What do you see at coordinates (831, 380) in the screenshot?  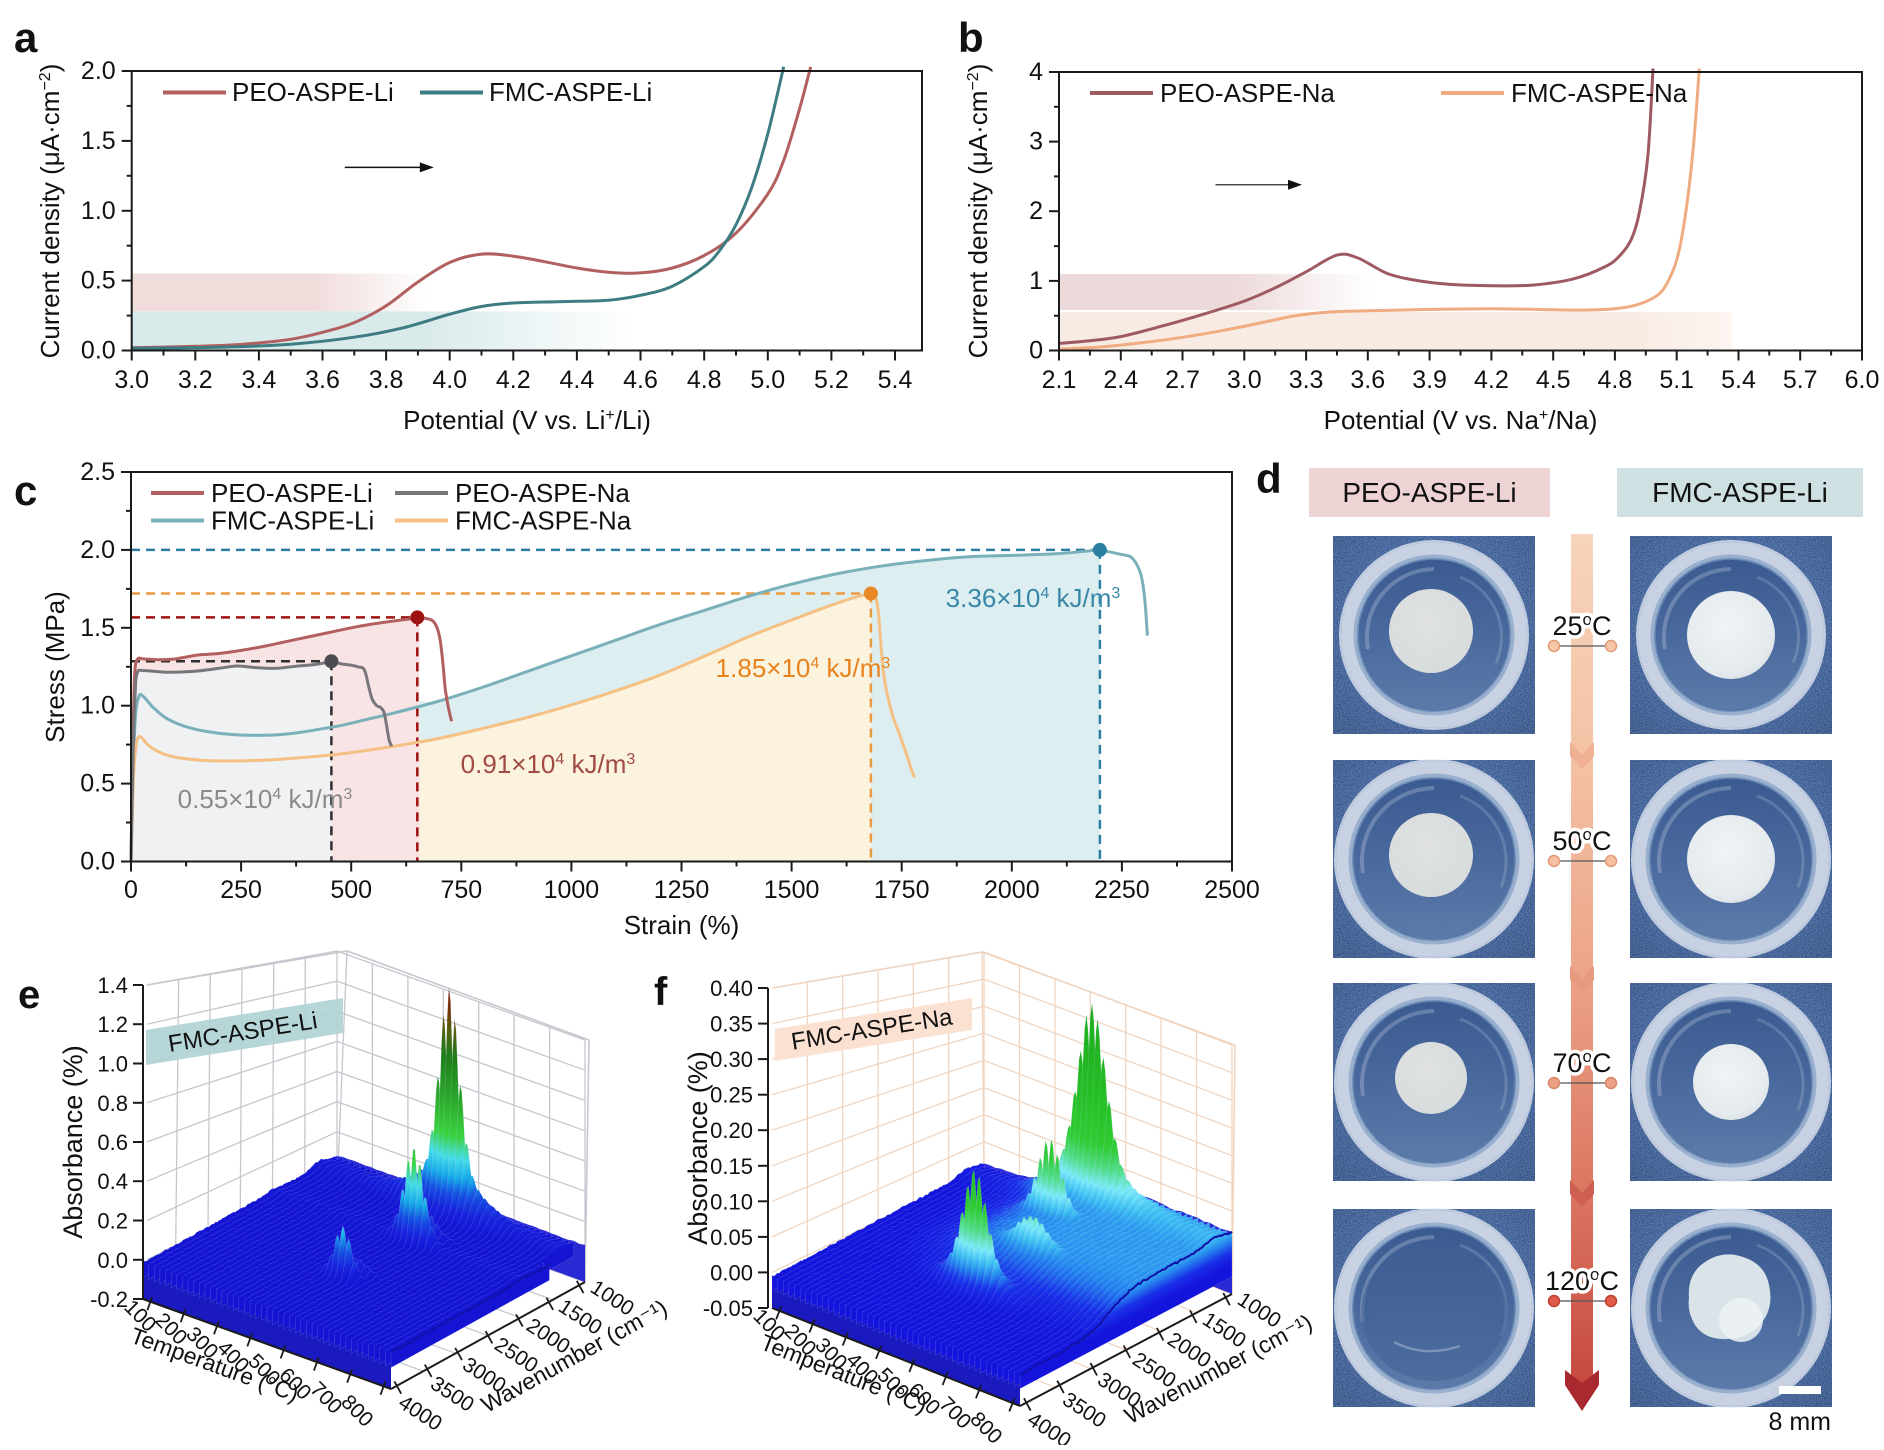 I see `svg-text: 5.2` at bounding box center [831, 380].